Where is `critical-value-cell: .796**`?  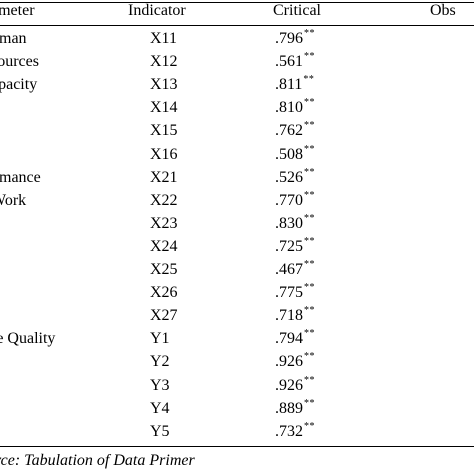
critical-value-cell: .796** is located at coordinates (295, 39).